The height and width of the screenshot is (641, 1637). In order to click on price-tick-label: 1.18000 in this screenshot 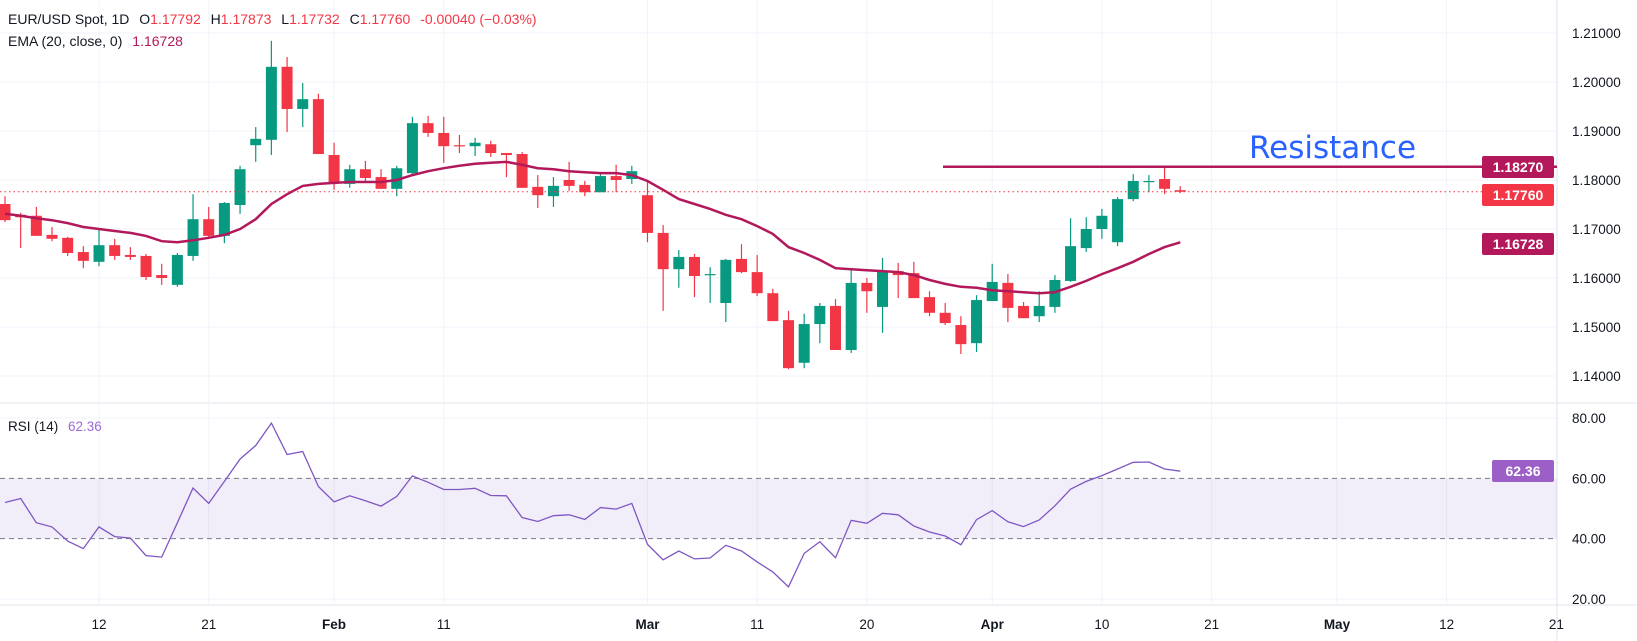, I will do `click(1596, 180)`.